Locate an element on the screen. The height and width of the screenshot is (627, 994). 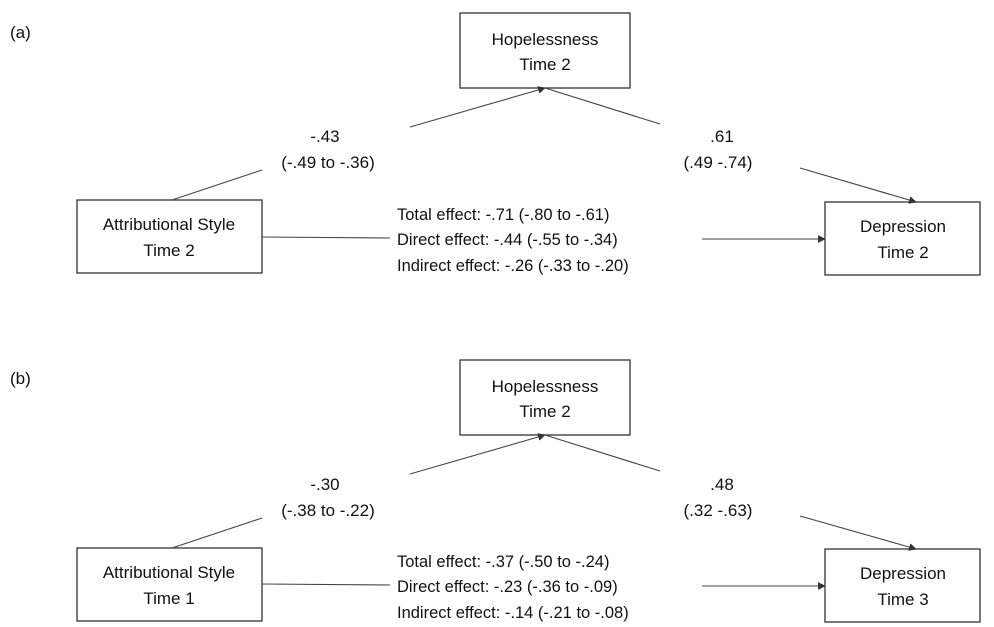
outcome-box-b is located at coordinates (902, 585).